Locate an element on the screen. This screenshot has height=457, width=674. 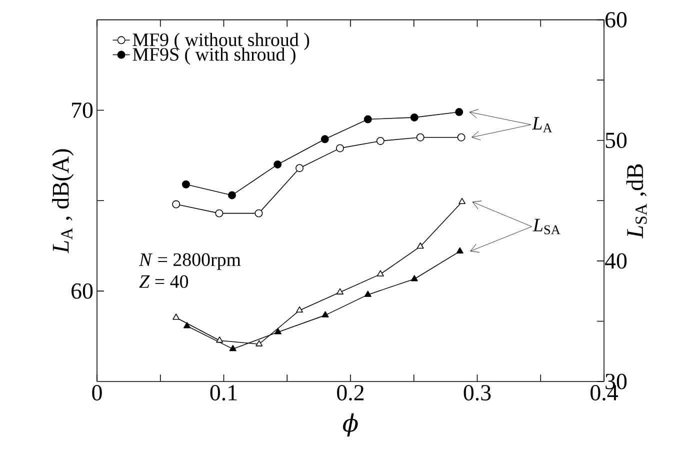
x-tick-label: 0.2 is located at coordinates (350, 393).